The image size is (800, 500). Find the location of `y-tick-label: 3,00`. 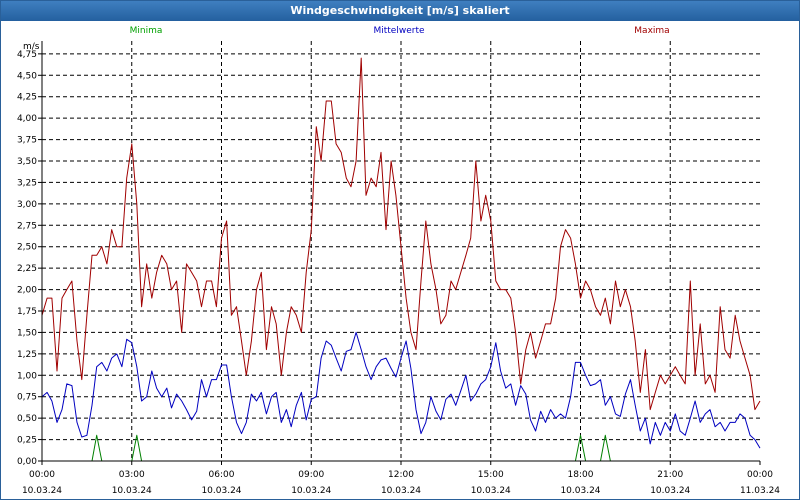

y-tick-label: 3,00 is located at coordinates (27, 205).